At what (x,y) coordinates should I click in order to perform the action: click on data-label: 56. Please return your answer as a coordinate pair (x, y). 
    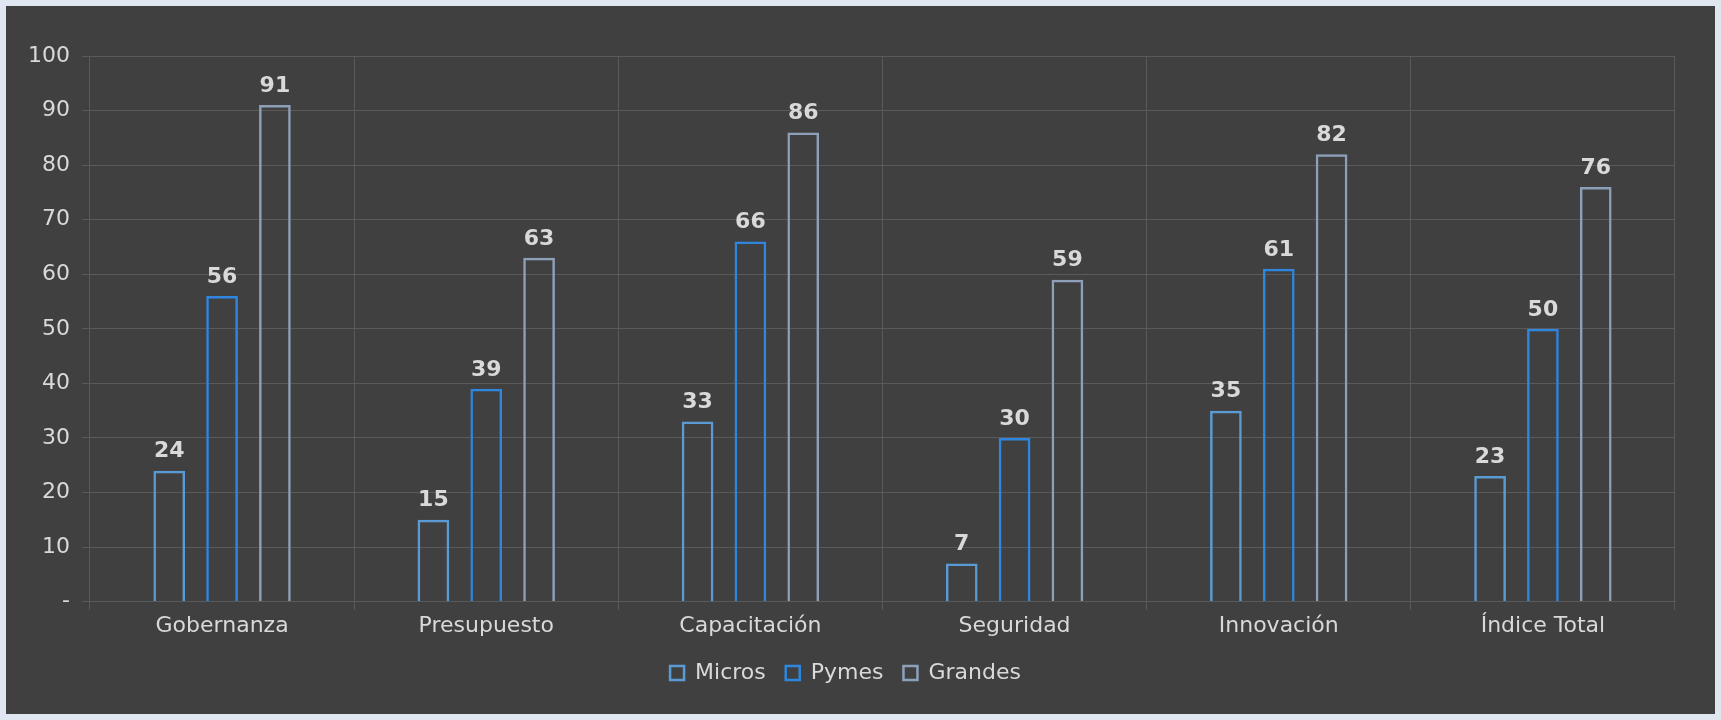
    Looking at the image, I should click on (222, 275).